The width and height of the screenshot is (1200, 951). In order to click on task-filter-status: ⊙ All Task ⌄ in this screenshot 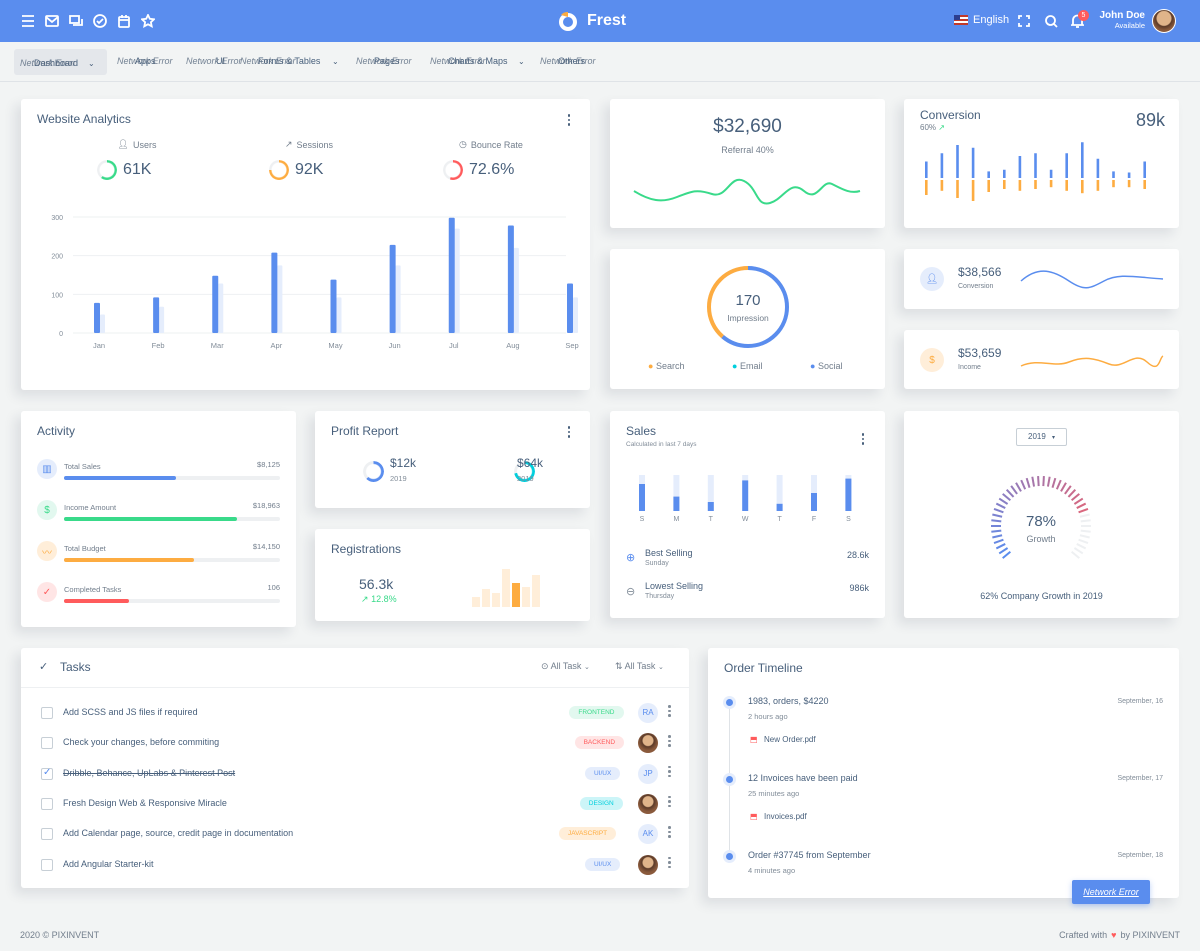, I will do `click(565, 666)`.